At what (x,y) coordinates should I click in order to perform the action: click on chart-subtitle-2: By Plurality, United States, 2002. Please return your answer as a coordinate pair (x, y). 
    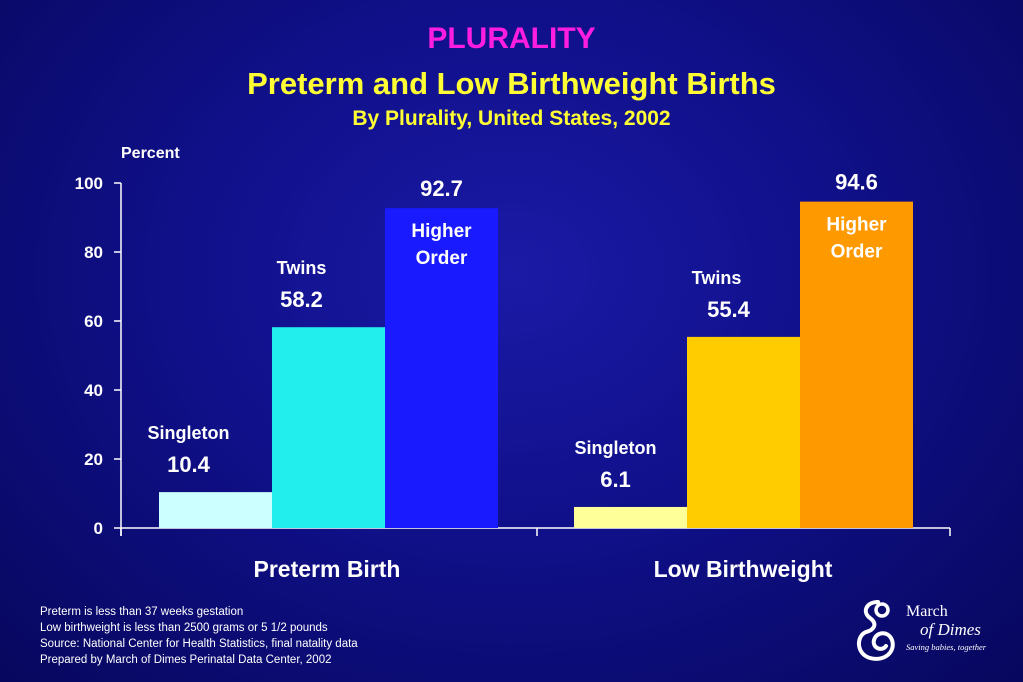
    Looking at the image, I should click on (511, 118).